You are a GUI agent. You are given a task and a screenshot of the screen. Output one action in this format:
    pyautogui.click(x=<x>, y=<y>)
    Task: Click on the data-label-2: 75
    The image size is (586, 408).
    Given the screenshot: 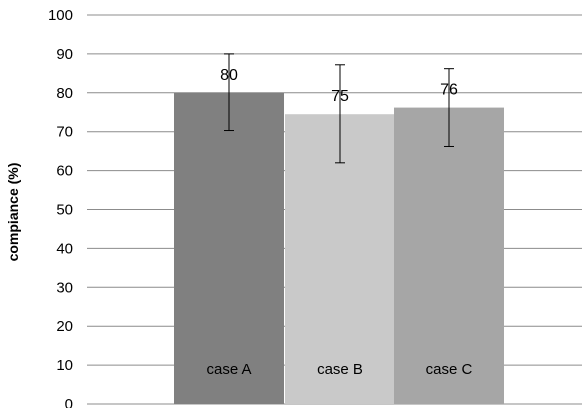 What is the action you would take?
    pyautogui.click(x=340, y=96)
    